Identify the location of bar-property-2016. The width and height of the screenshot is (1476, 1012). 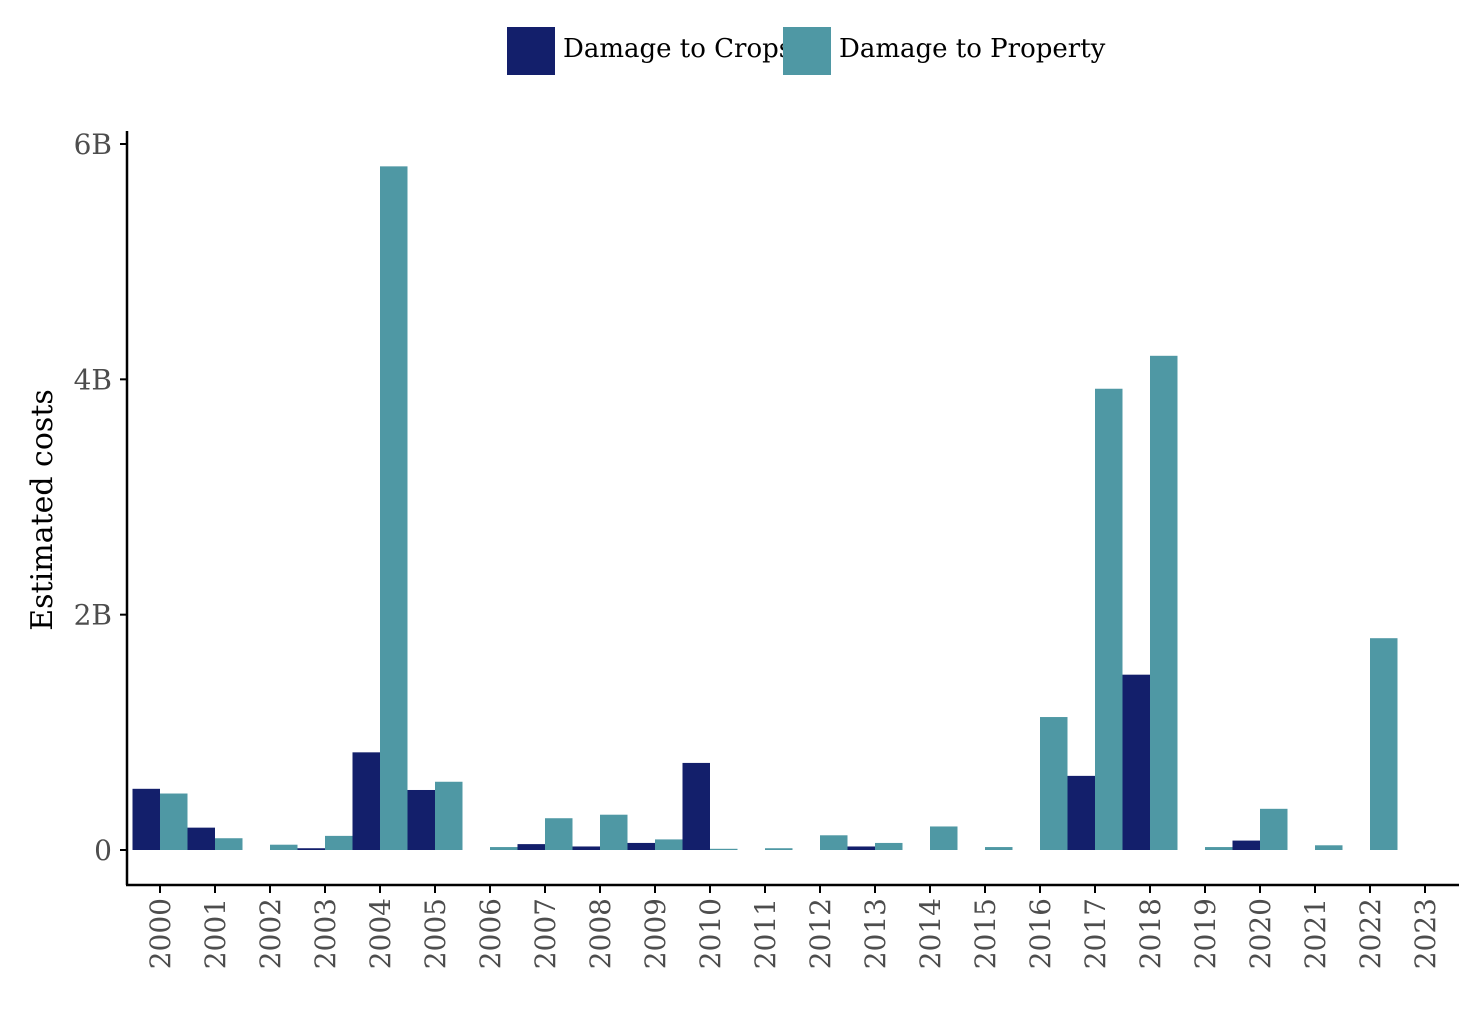
(1054, 783).